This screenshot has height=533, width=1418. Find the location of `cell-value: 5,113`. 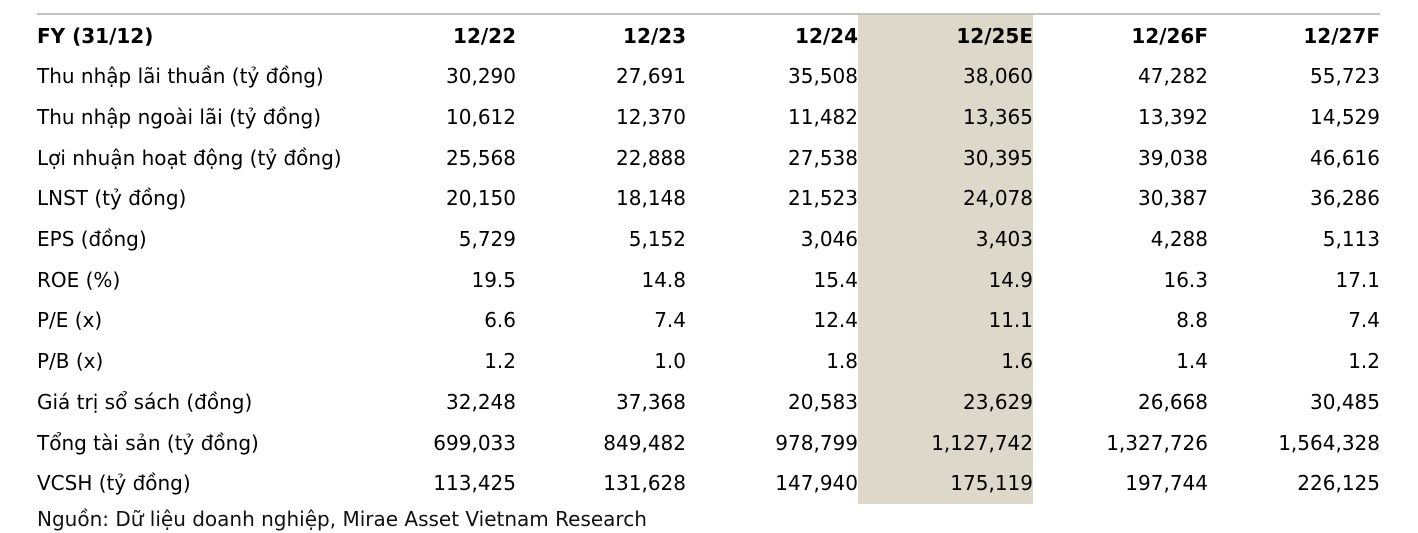

cell-value: 5,113 is located at coordinates (1351, 239).